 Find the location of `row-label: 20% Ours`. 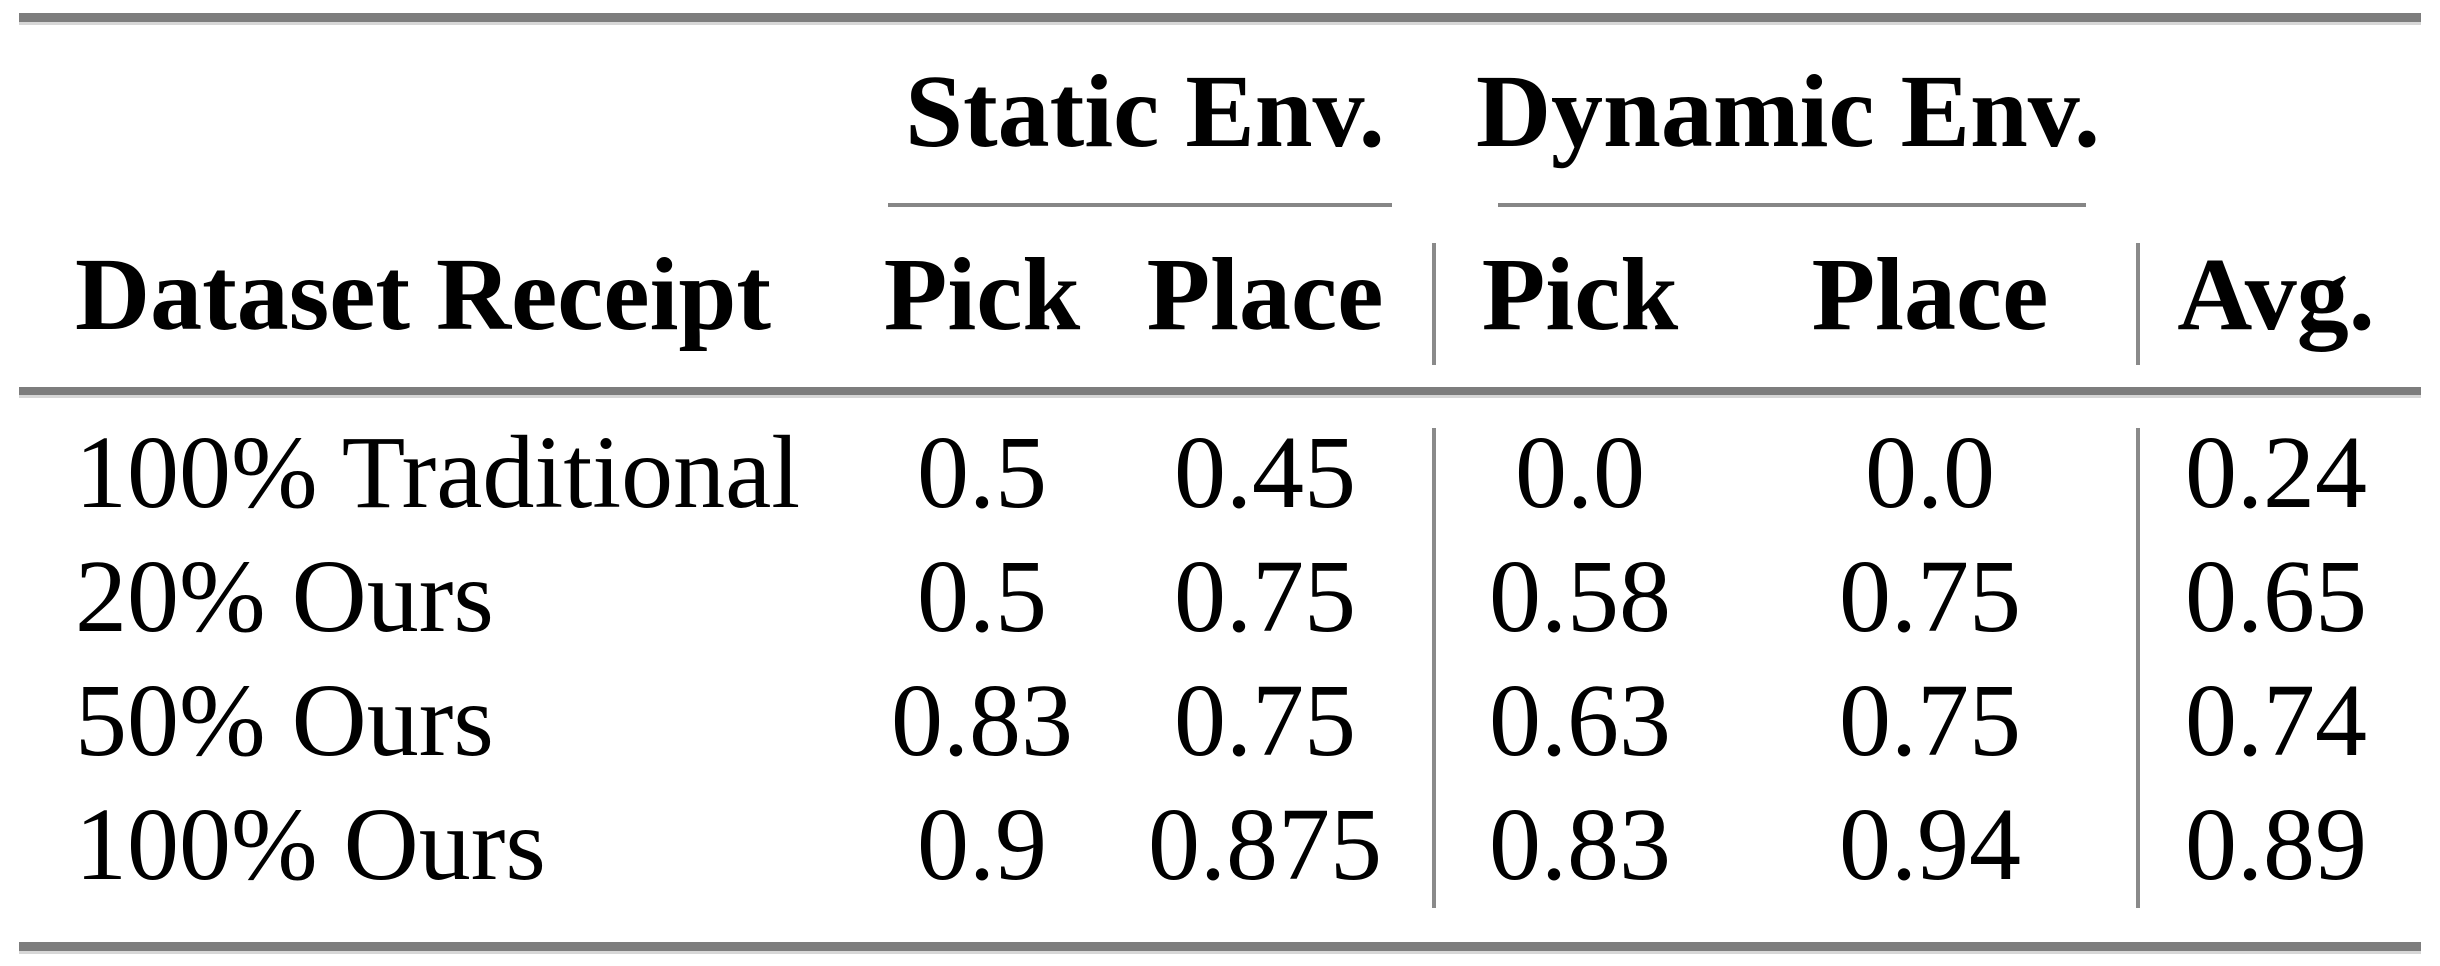

row-label: 20% Ours is located at coordinates (284, 596).